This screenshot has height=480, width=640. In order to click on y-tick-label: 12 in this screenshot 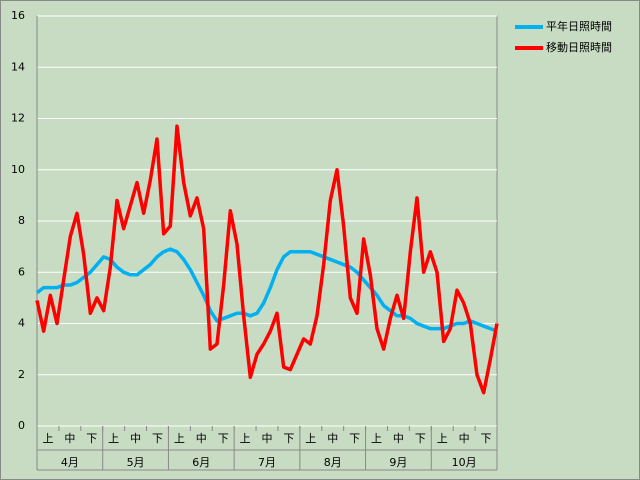, I will do `click(18, 118)`.